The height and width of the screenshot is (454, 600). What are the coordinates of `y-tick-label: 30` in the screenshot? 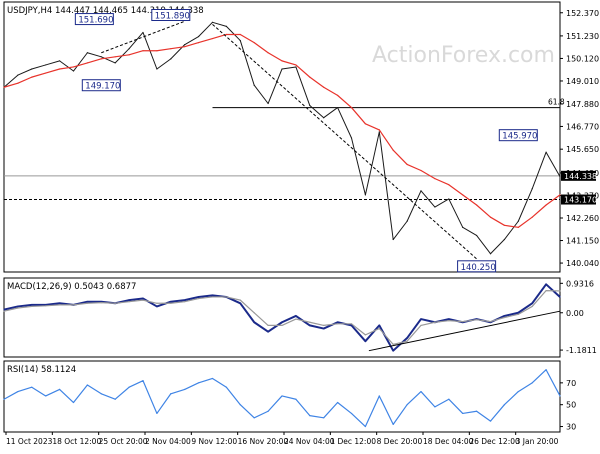 It's located at (571, 427).